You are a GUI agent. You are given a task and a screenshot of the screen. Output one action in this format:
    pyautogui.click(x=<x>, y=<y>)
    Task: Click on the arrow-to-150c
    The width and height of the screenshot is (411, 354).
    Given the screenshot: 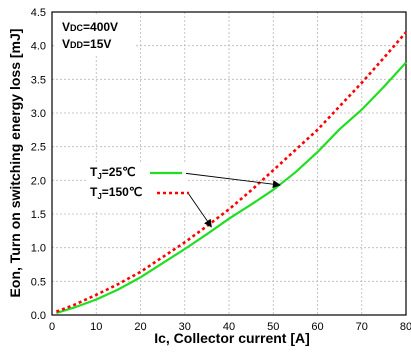 What is the action you would take?
    pyautogui.click(x=199, y=210)
    